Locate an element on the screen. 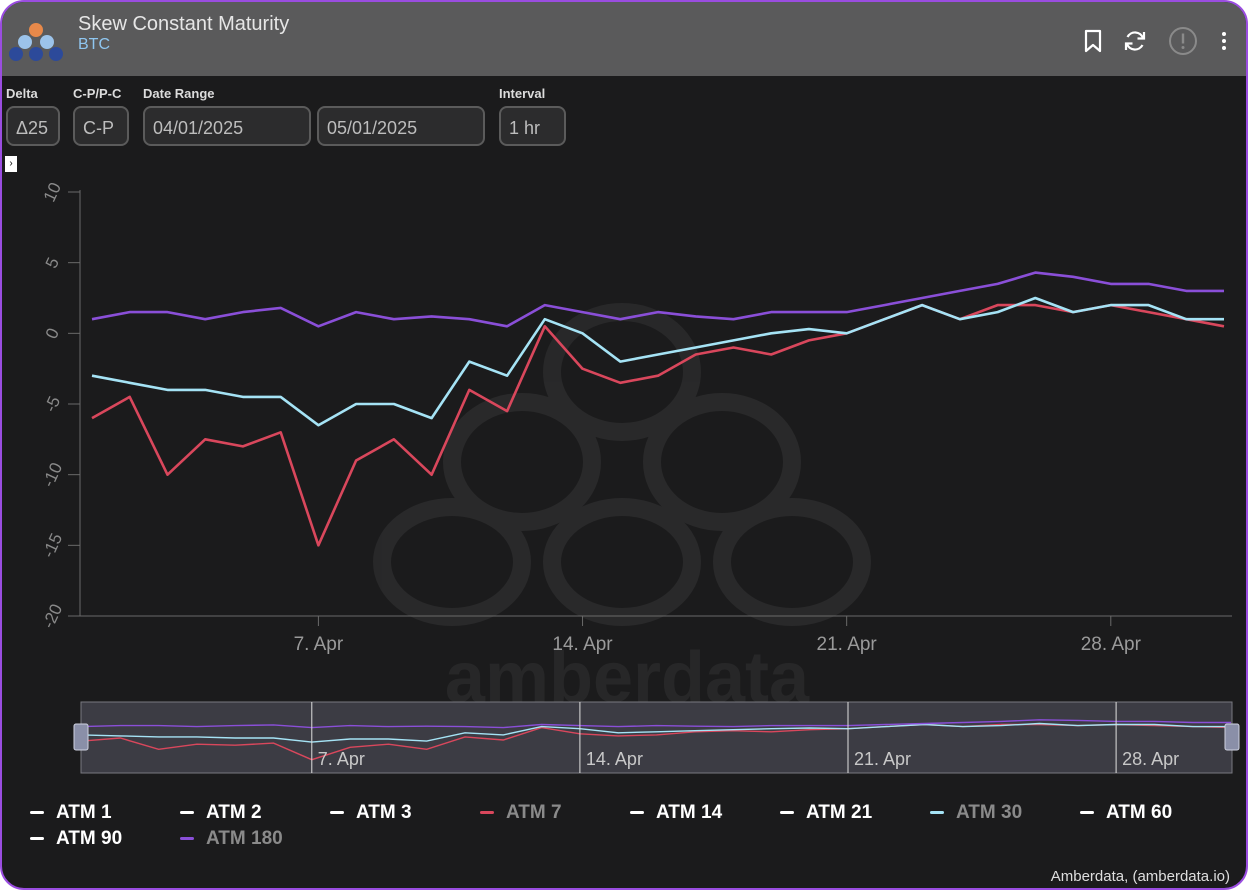 The image size is (1248, 890). navigator-tick-label: 21. Apr is located at coordinates (882, 759).